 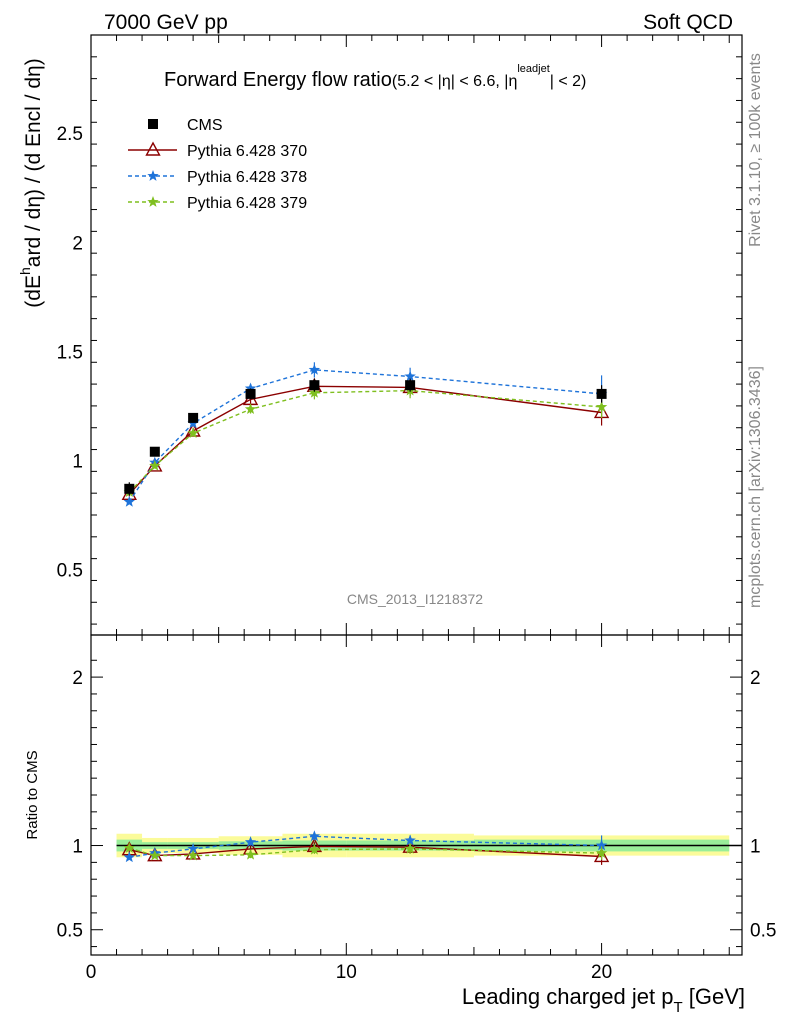 I want to click on main-title-cut-2: | < 6.6, |, so click(x=480, y=81).